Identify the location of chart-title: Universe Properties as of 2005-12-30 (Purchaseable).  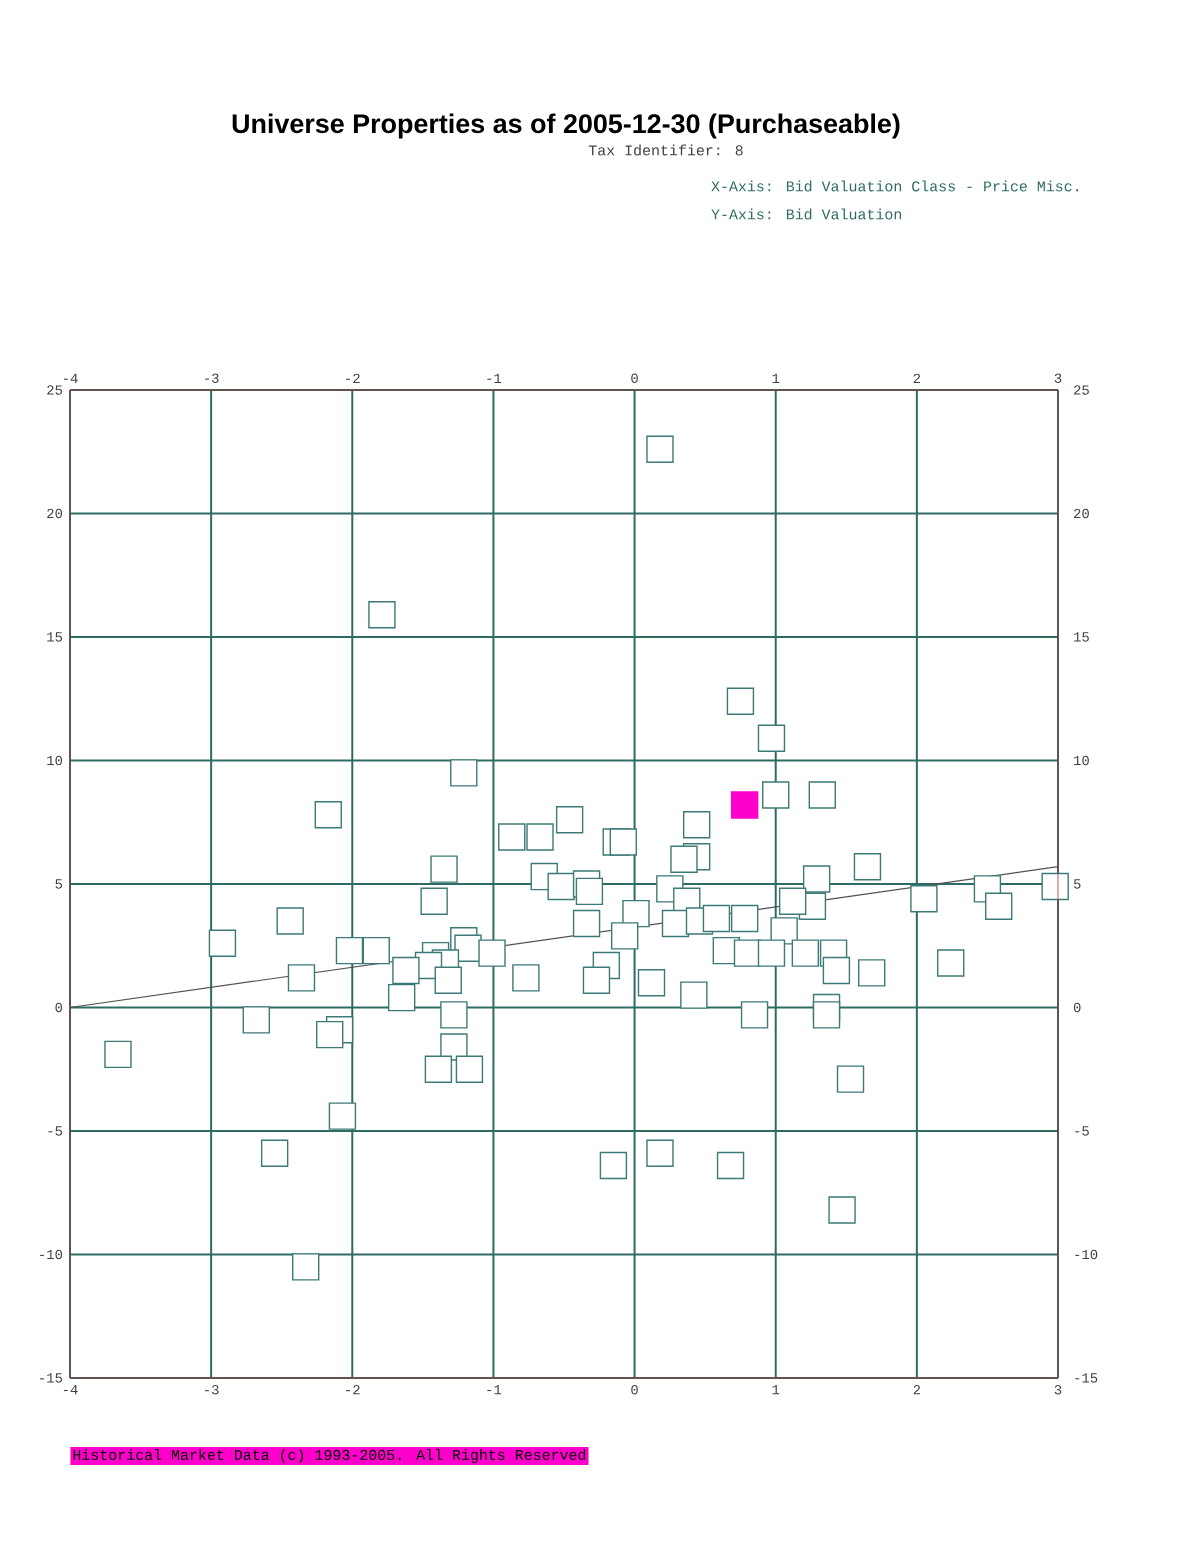
(566, 126).